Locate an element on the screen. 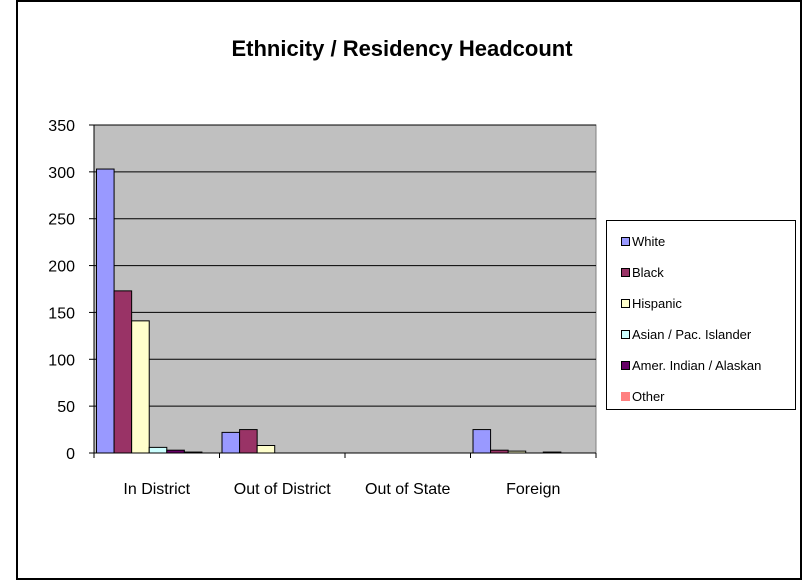 This screenshot has height=580, width=804. x-tick-label: Out of District is located at coordinates (282, 489).